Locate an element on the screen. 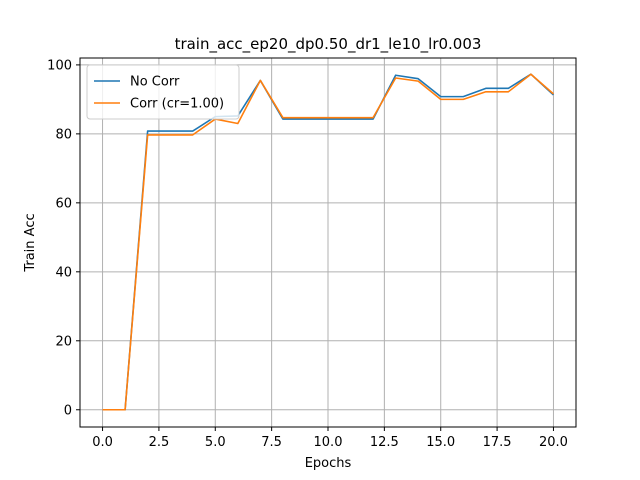 This screenshot has width=640, height=480. legend: No Corr Corr (cr=1.00) is located at coordinates (163, 92).